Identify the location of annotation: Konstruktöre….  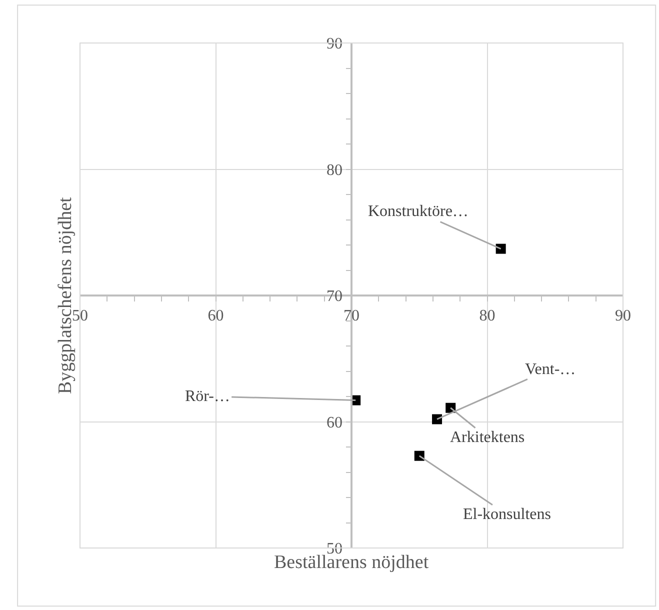
(418, 211).